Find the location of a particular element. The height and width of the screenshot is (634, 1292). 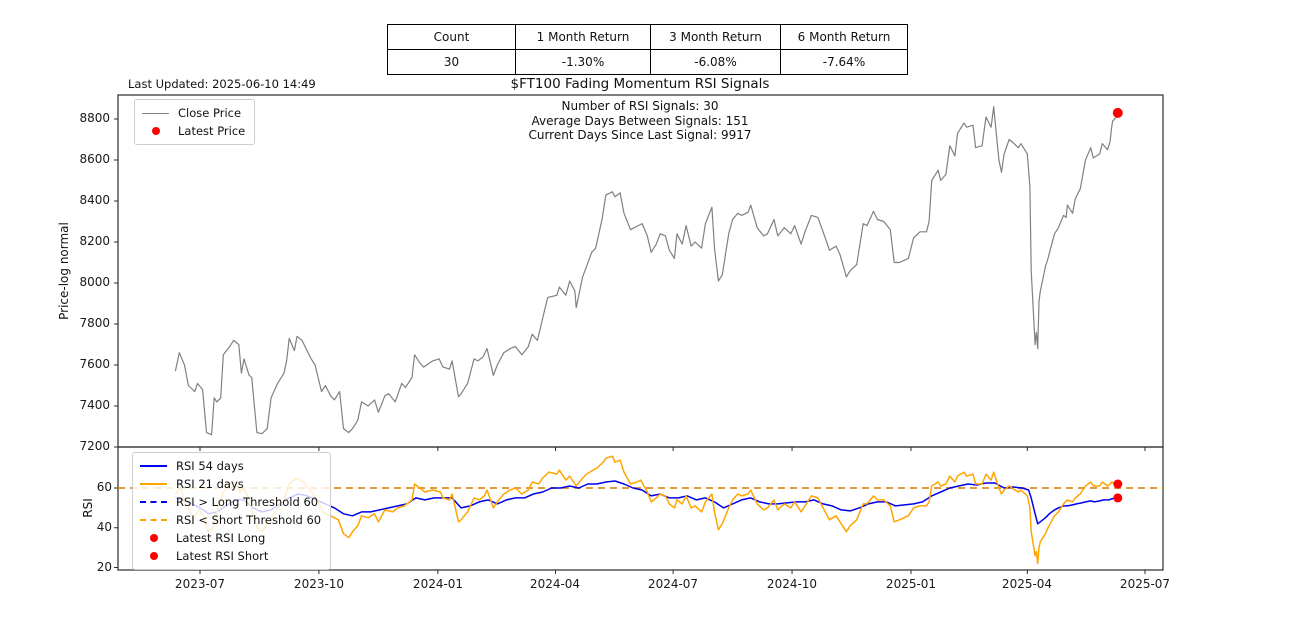

rsi-axis-label: RSI is located at coordinates (88, 508).